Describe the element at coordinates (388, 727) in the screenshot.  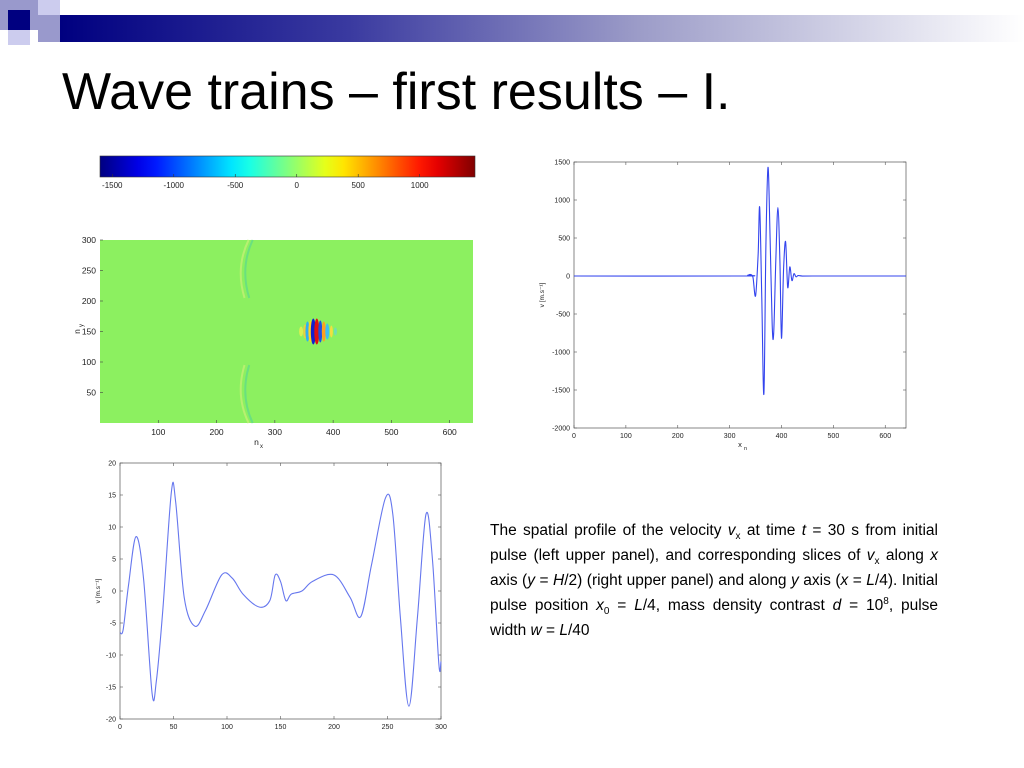
I see `x-tick-label: 250` at that location.